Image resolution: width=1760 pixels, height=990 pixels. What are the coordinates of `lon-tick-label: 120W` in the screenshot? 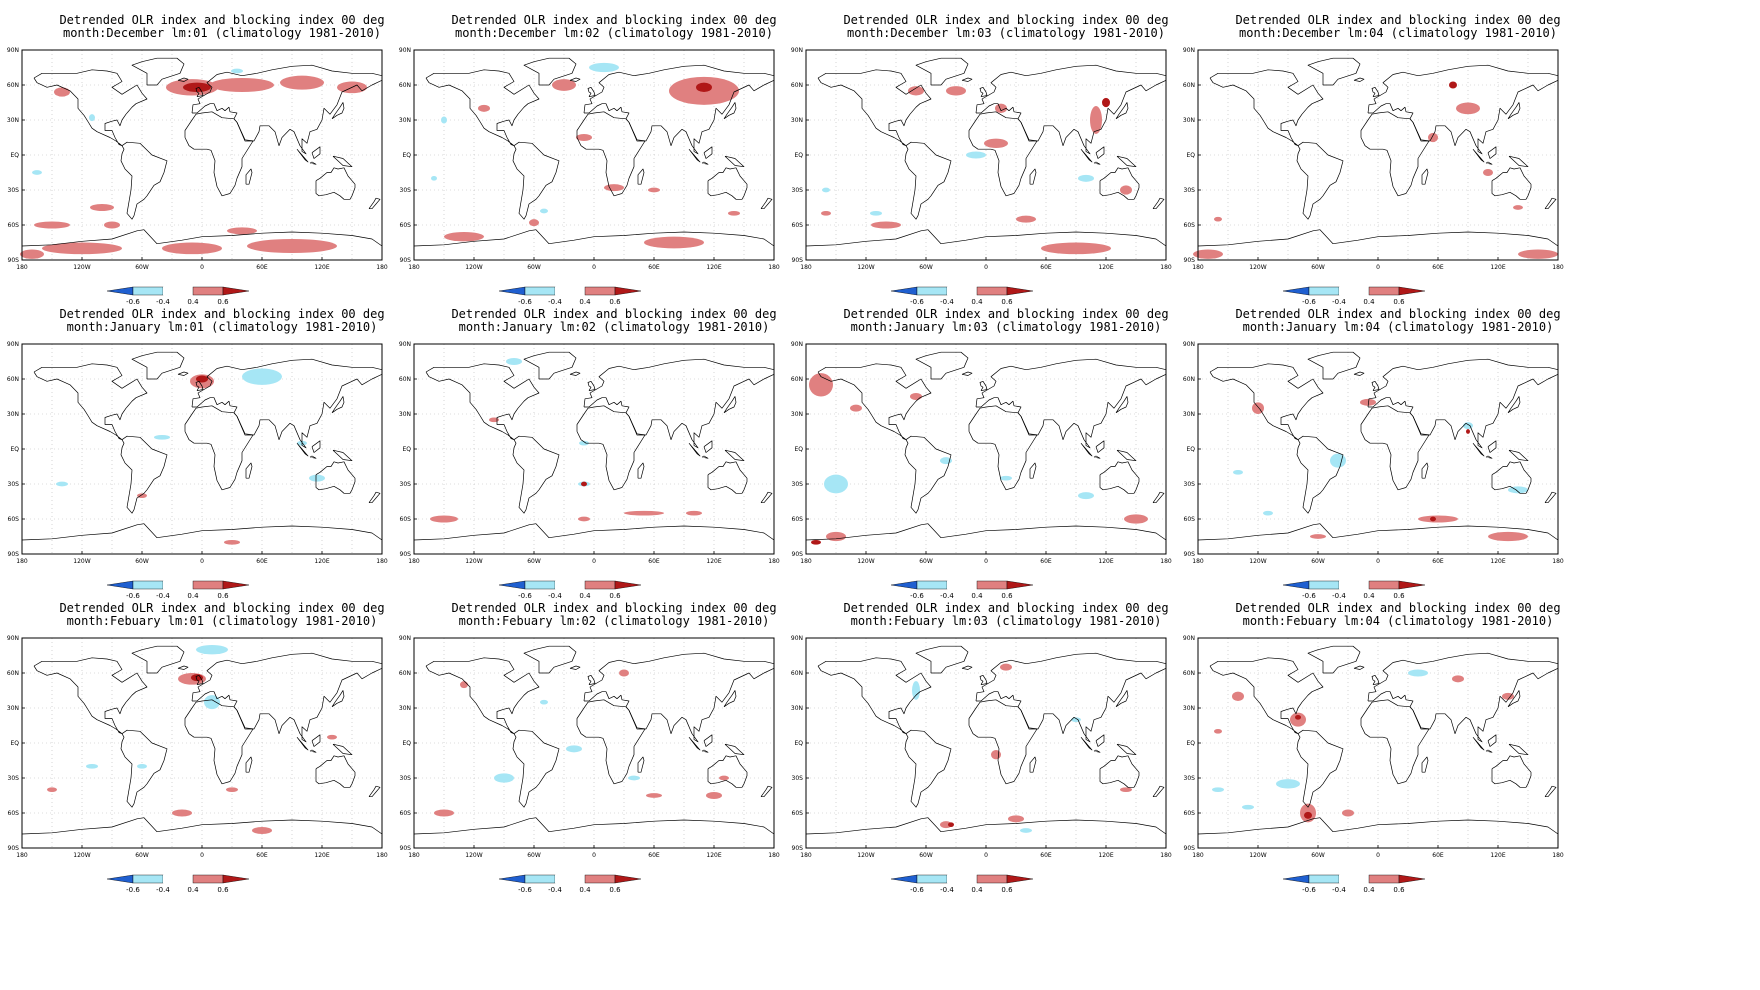 It's located at (81, 855).